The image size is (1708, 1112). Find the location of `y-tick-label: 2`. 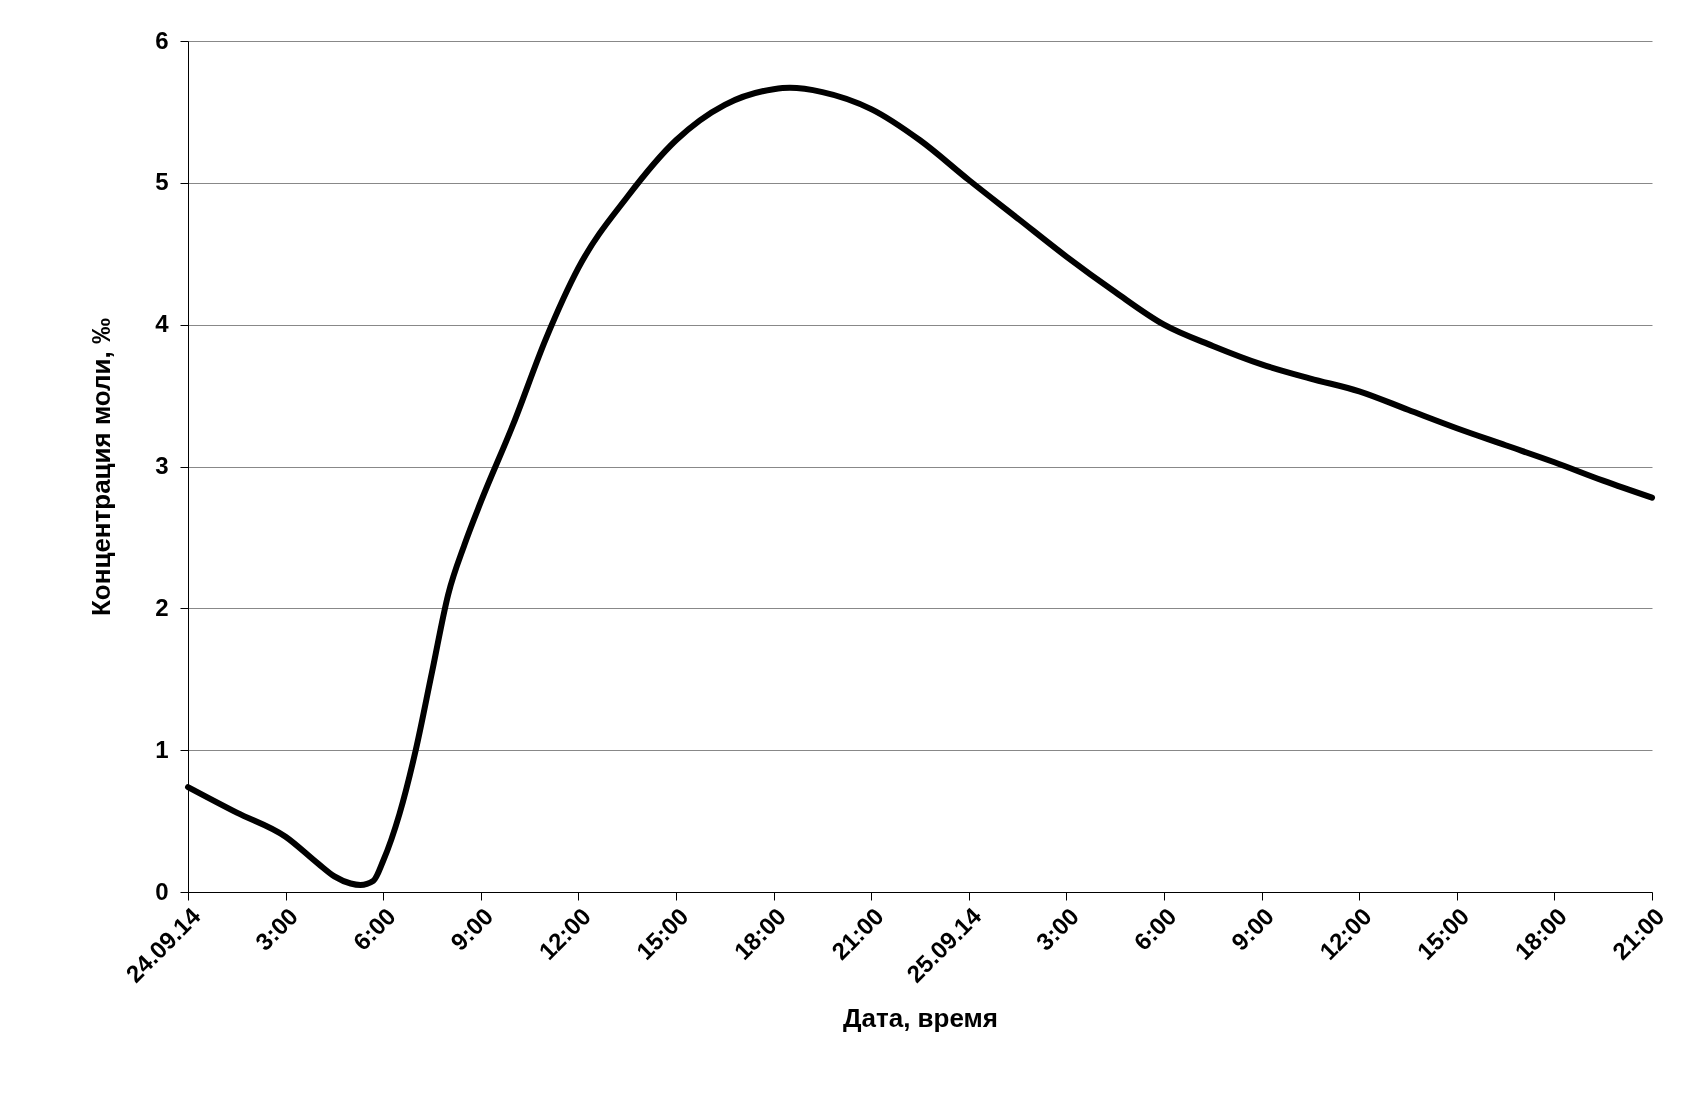

y-tick-label: 2 is located at coordinates (162, 607).